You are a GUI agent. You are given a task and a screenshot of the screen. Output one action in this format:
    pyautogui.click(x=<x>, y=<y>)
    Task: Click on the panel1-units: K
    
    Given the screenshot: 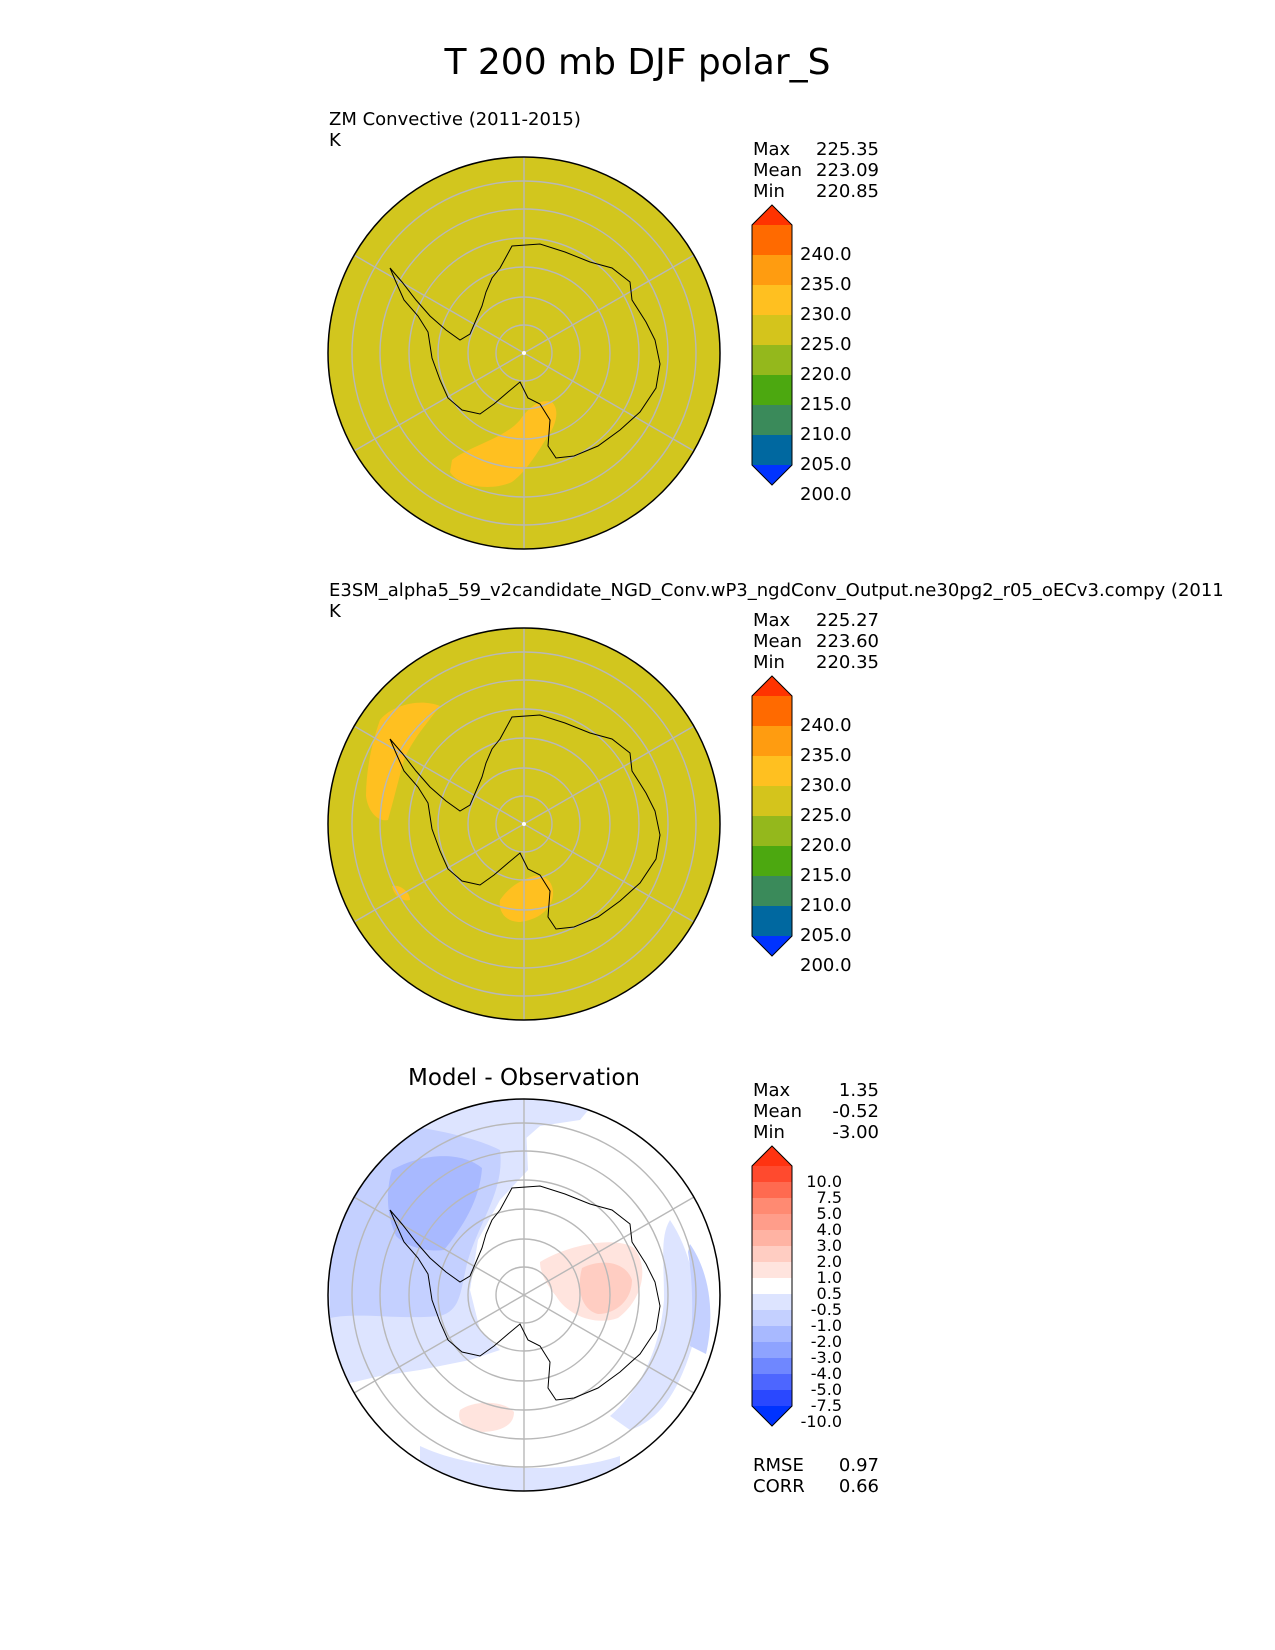 What is the action you would take?
    pyautogui.click(x=335, y=140)
    